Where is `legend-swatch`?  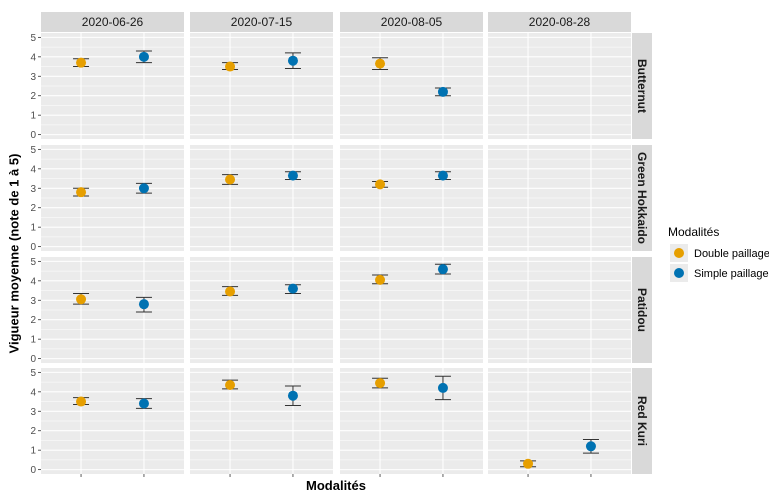 legend-swatch is located at coordinates (679, 253).